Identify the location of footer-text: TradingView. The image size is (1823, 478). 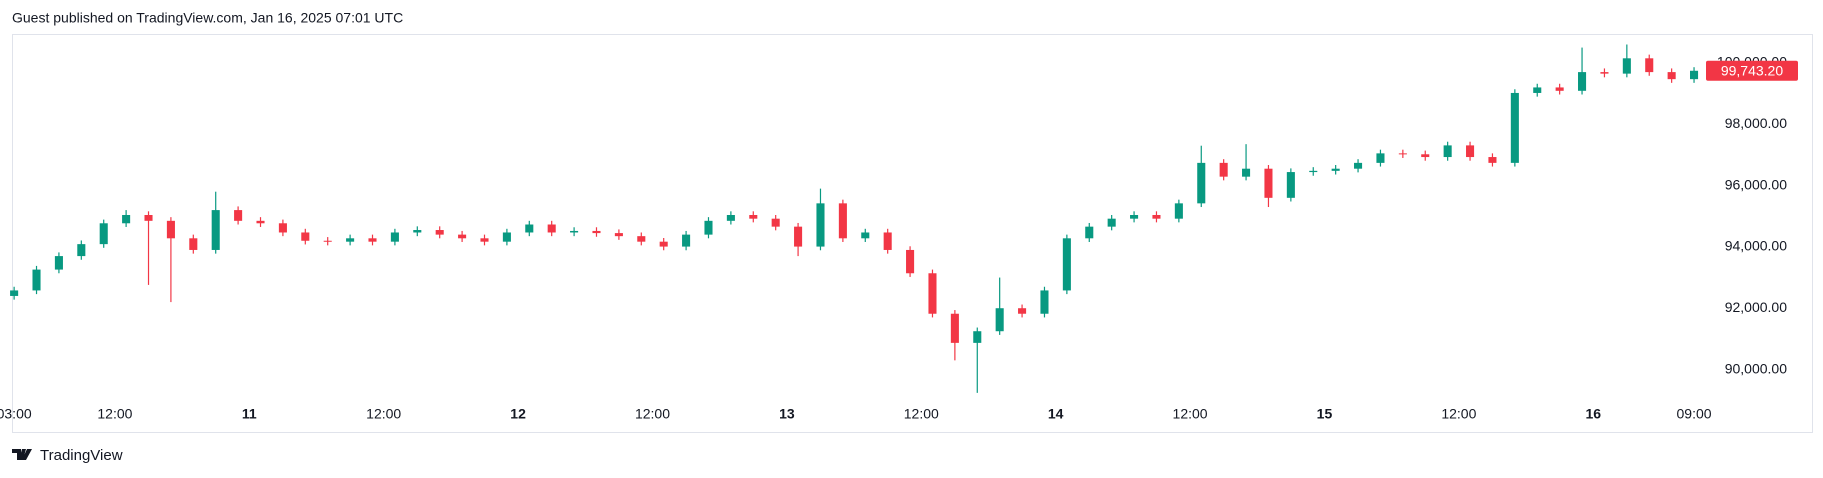
(81, 455).